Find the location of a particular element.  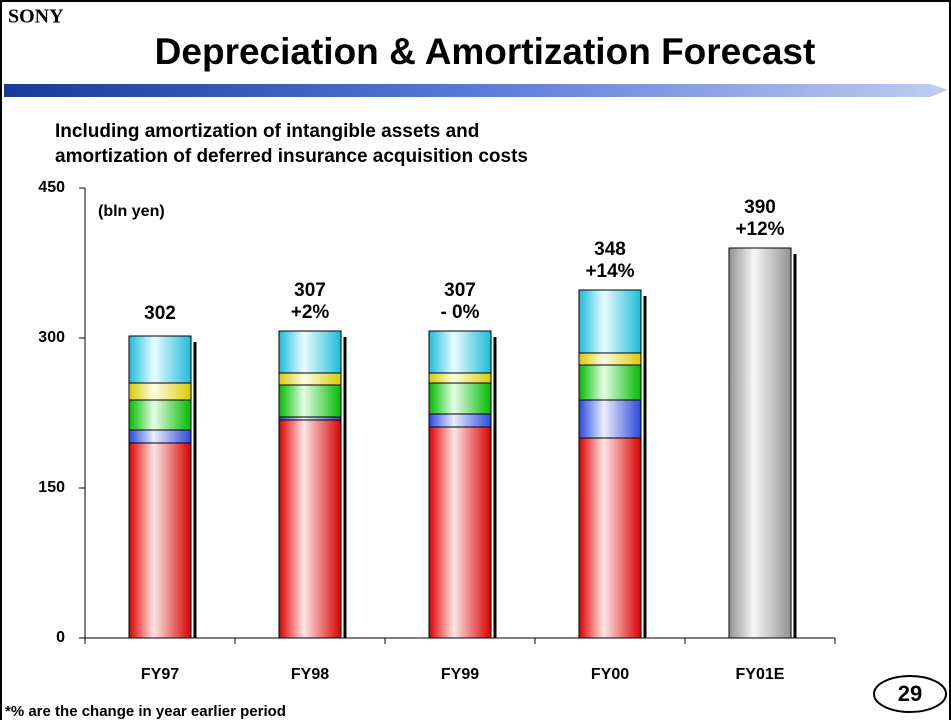

page-number: 29 is located at coordinates (910, 693).